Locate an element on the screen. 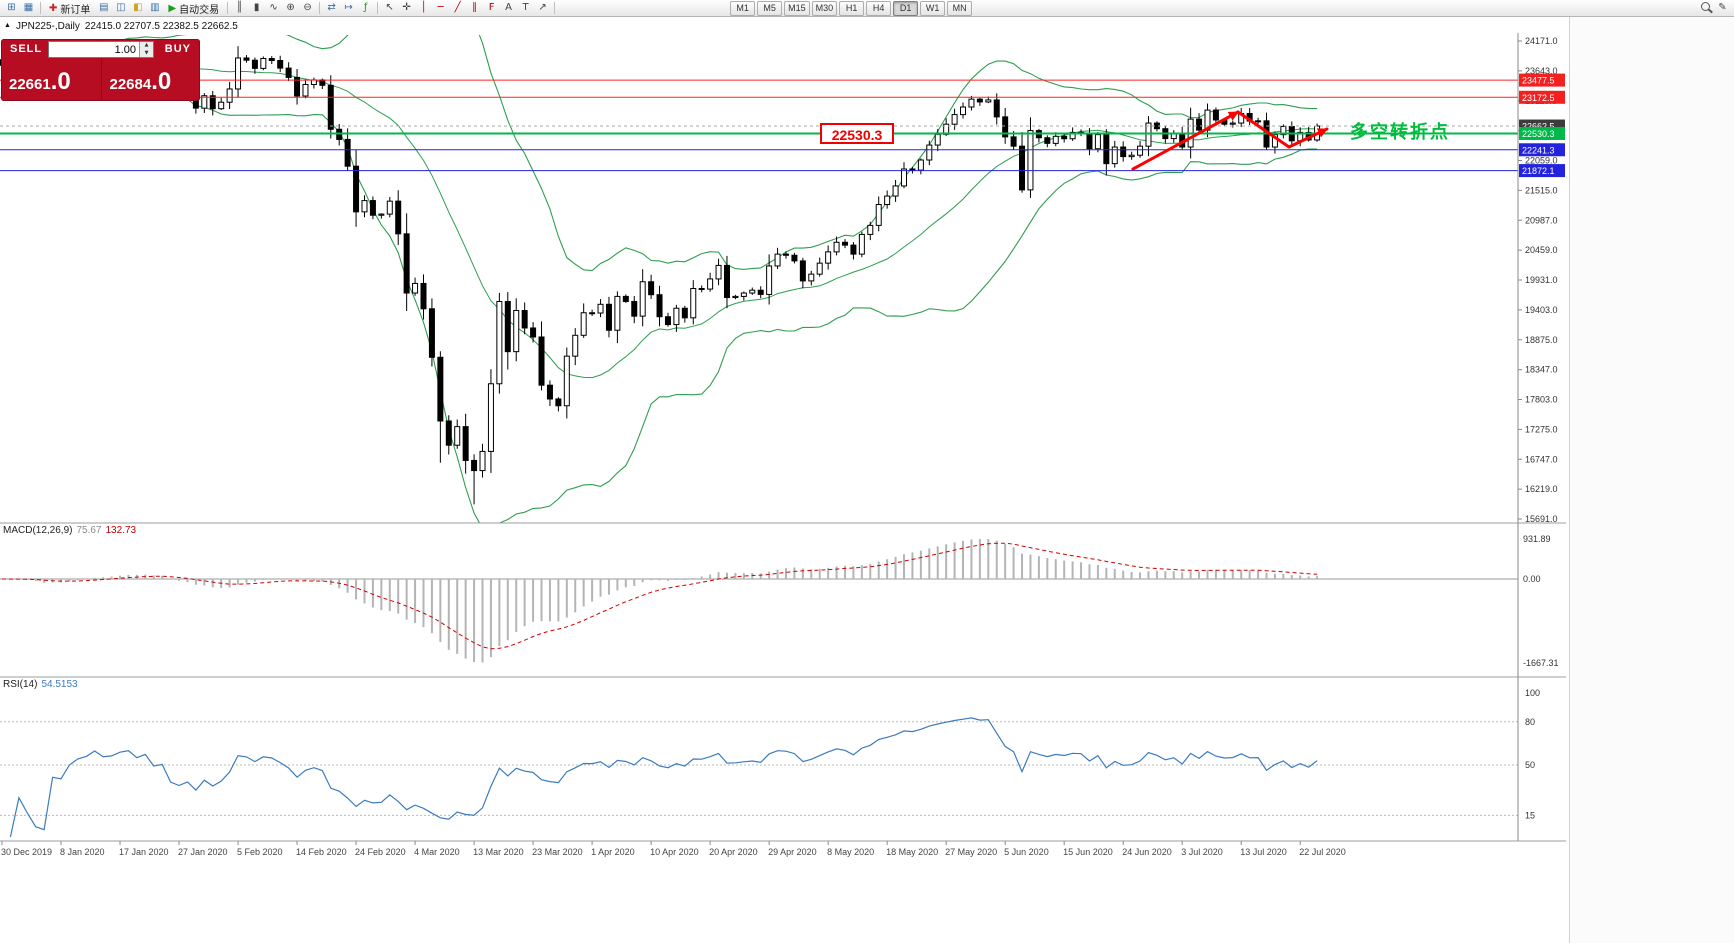  autotrading-button: ▶ 自动交易 is located at coordinates (193, 8).